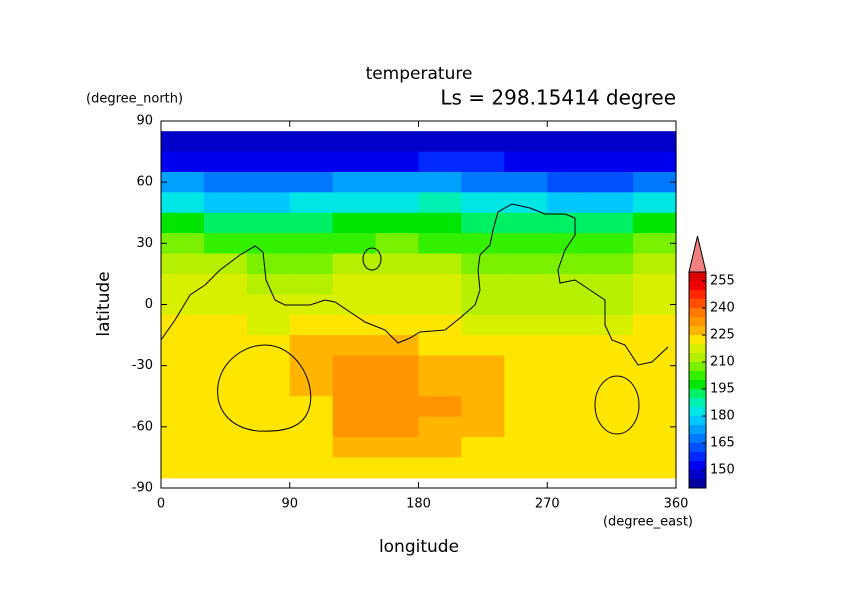 This screenshot has width=842, height=595. What do you see at coordinates (697, 380) in the screenshot?
I see `colorbar-frame` at bounding box center [697, 380].